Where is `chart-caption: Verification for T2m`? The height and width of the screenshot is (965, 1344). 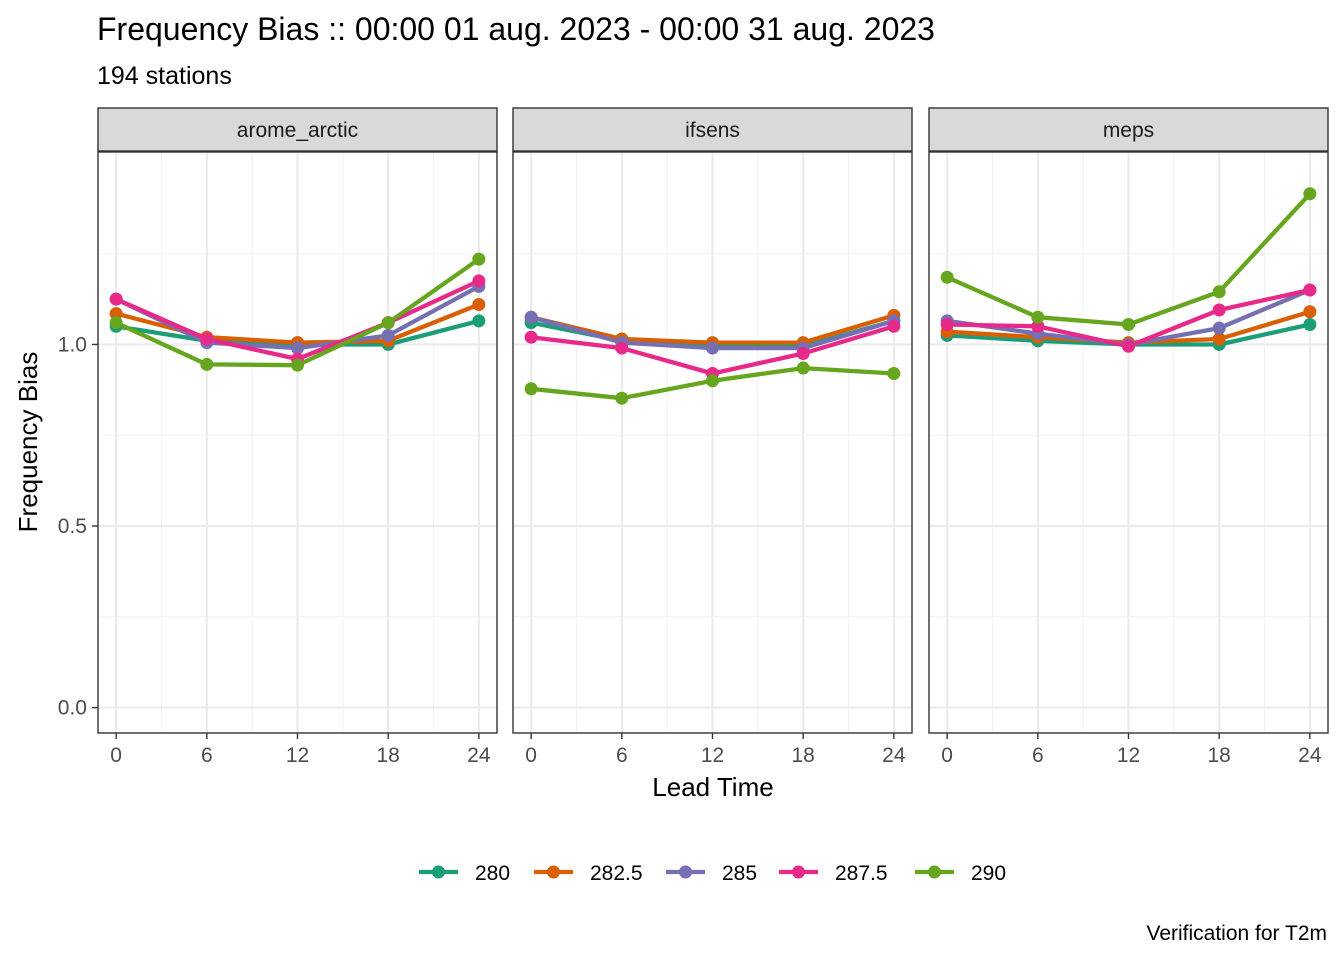 chart-caption: Verification for T2m is located at coordinates (1236, 933).